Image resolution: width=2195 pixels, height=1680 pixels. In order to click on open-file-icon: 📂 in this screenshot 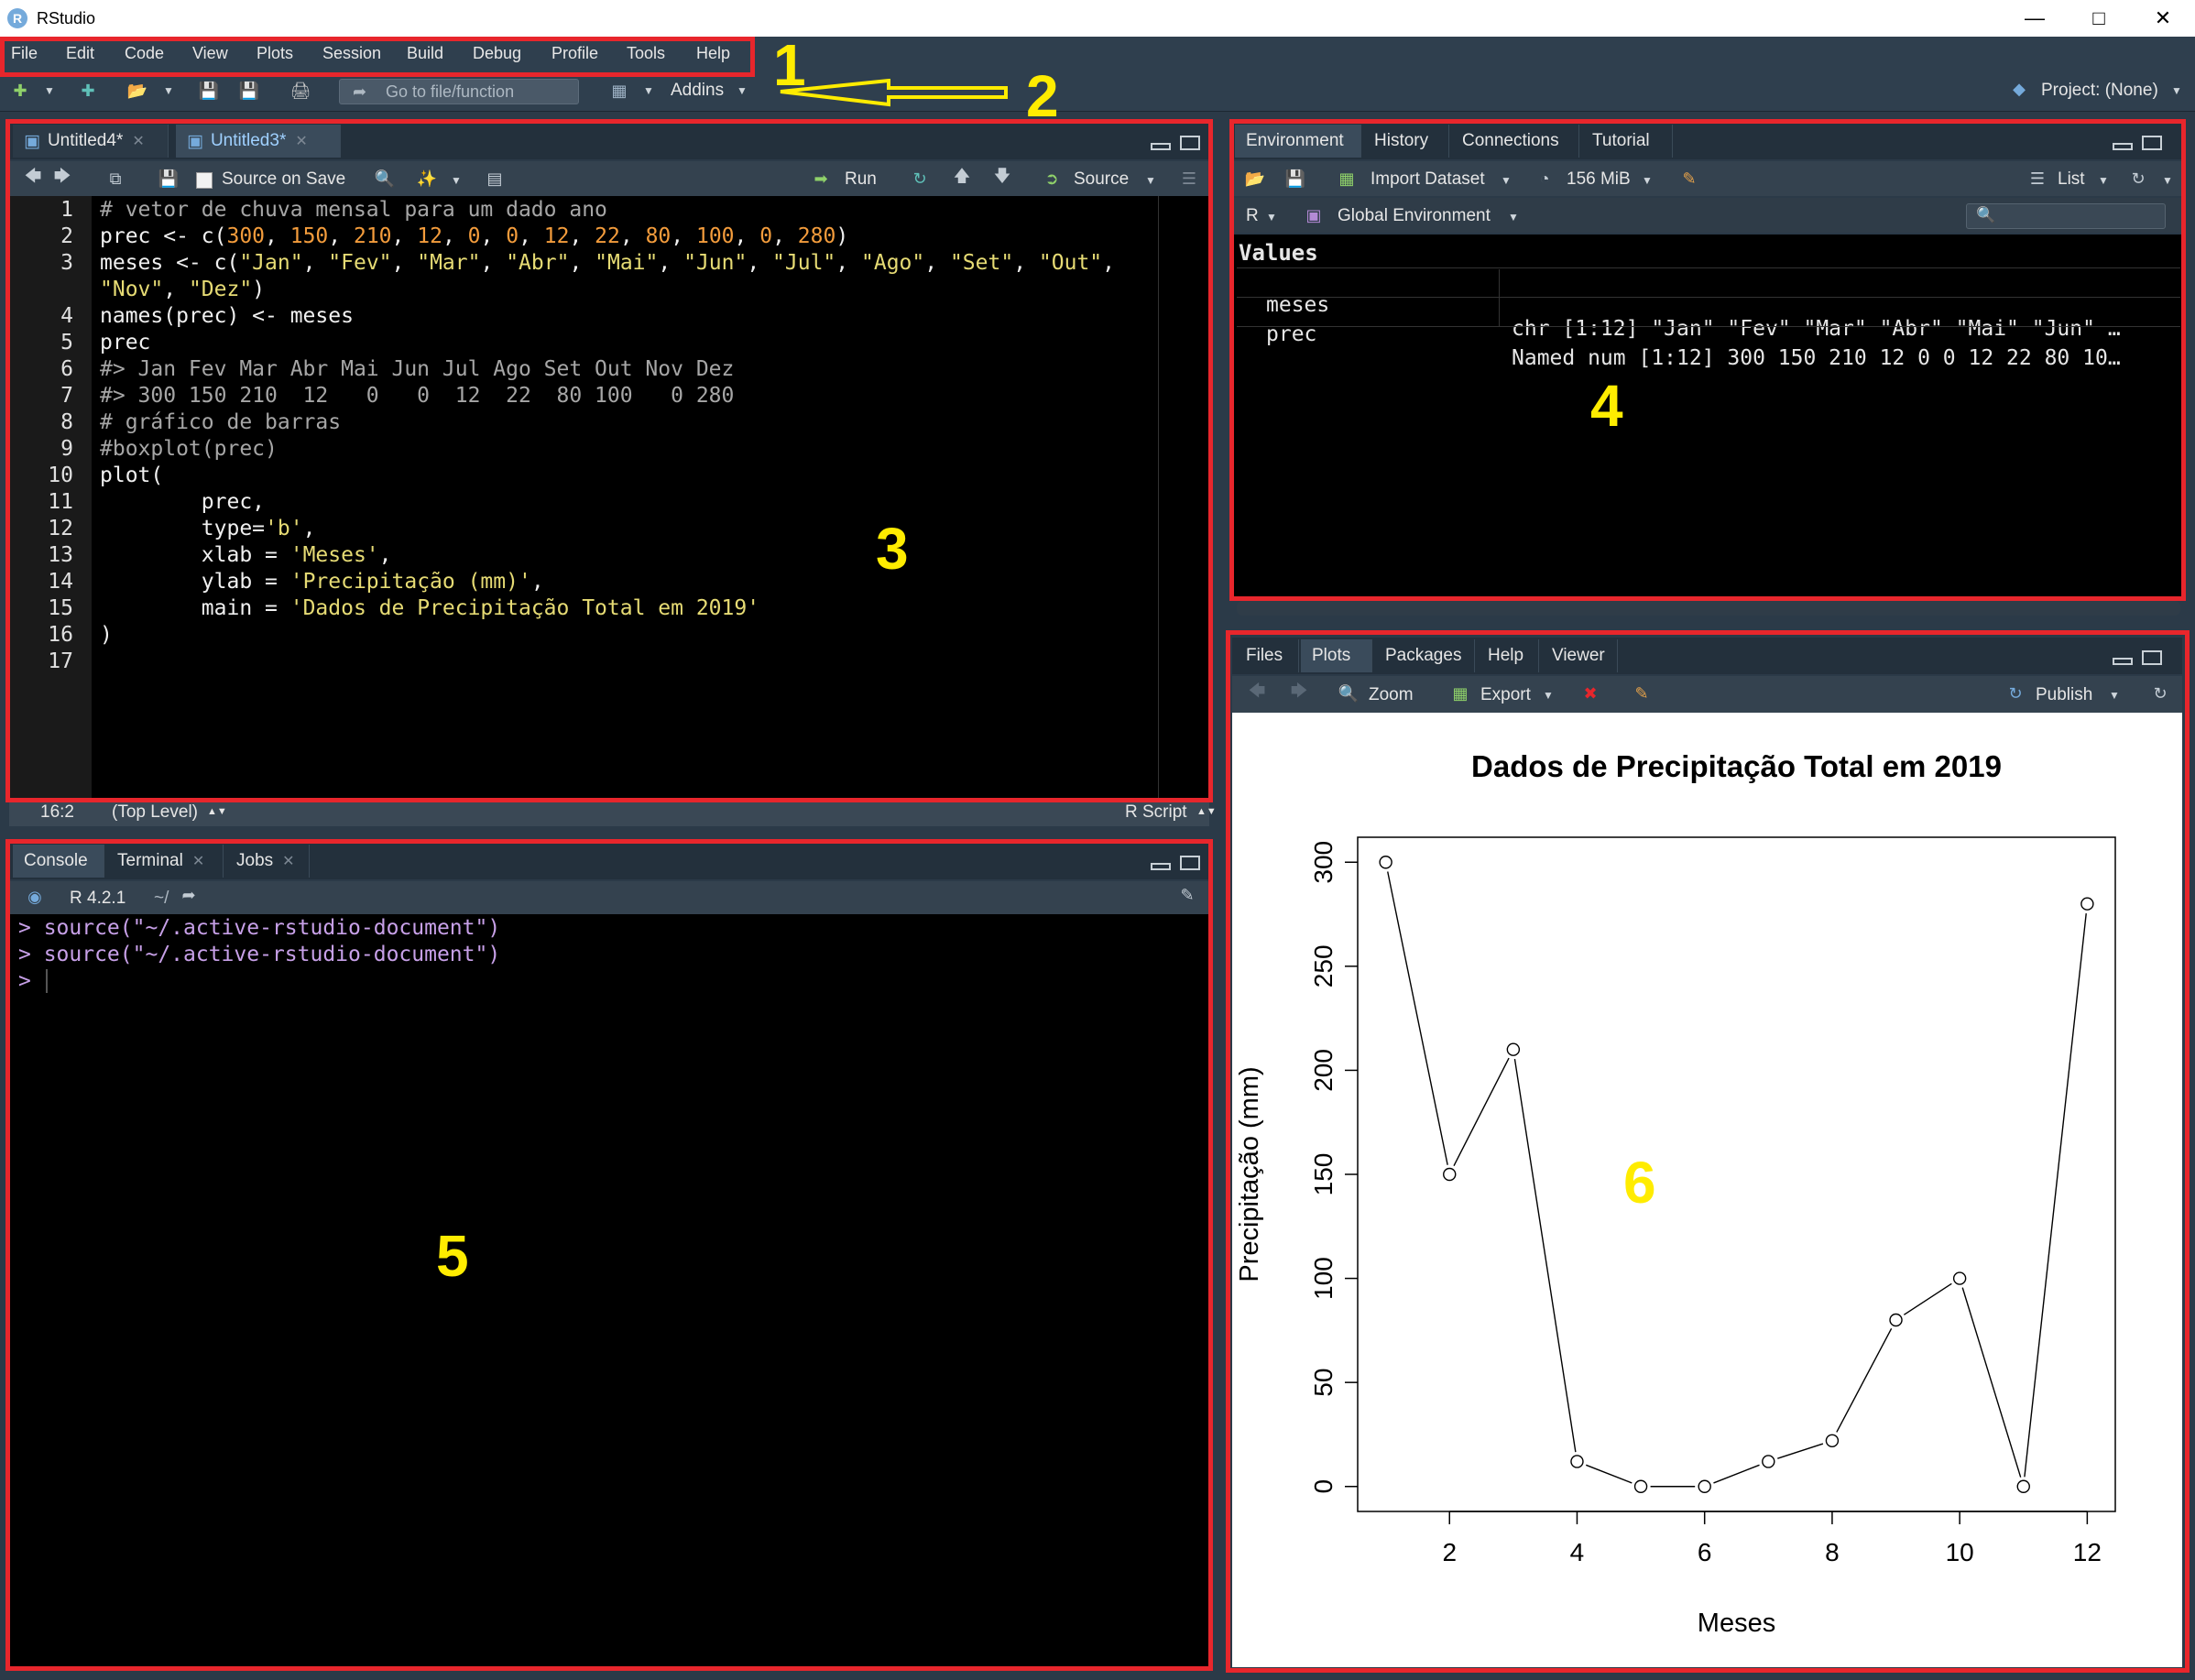, I will do `click(137, 90)`.